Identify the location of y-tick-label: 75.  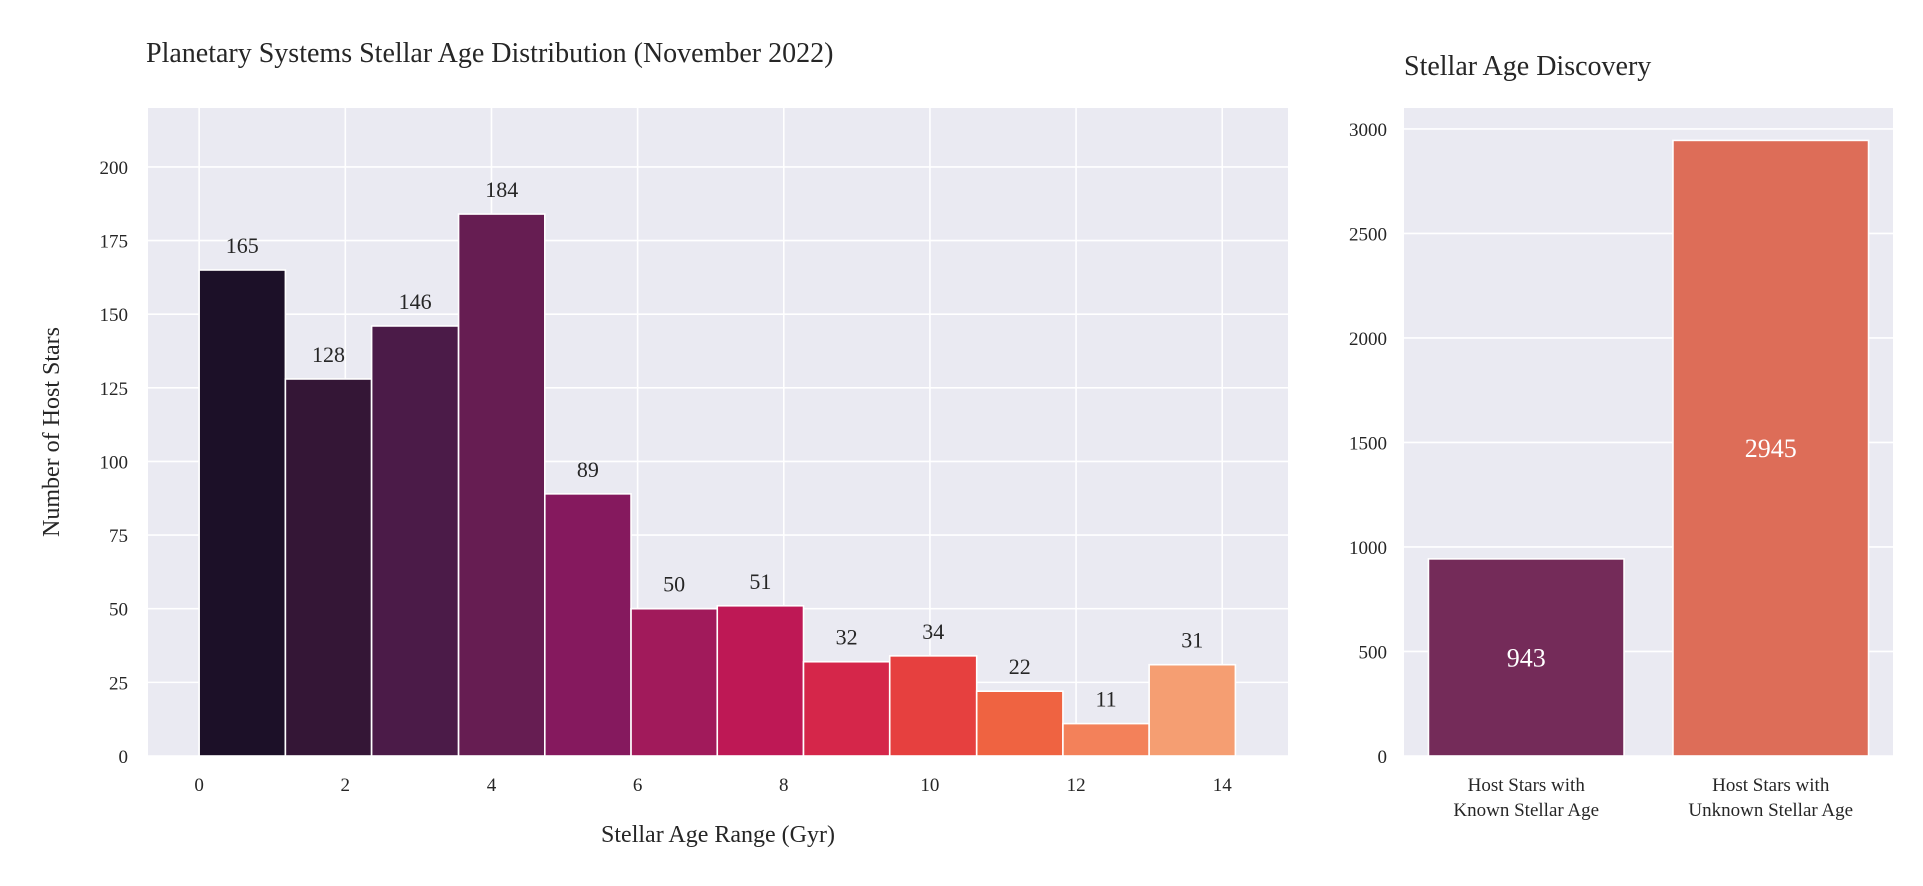
(118, 536).